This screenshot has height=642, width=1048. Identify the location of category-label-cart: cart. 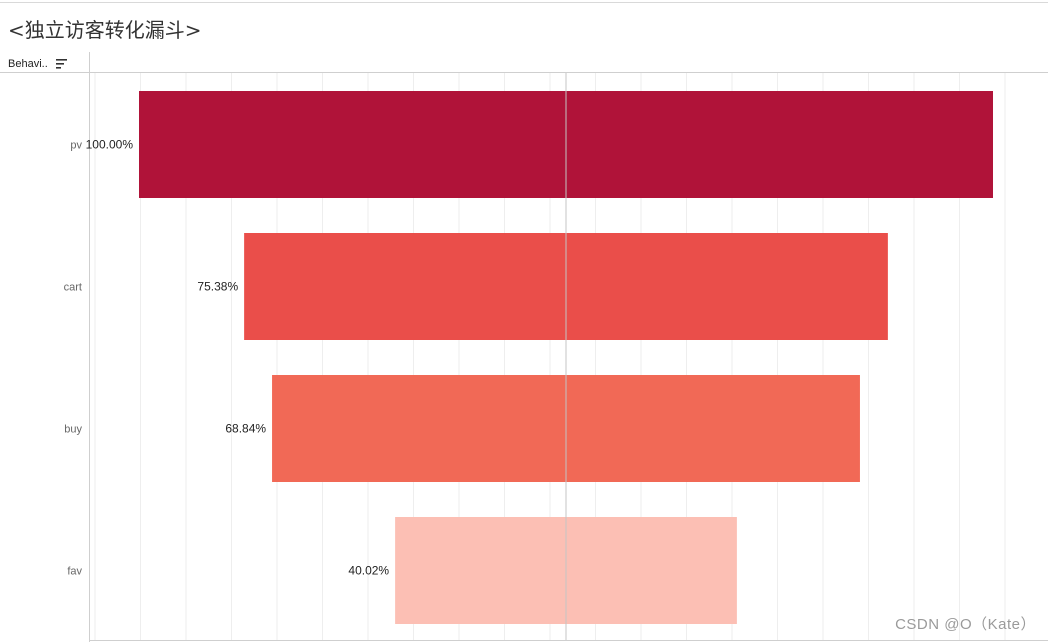
(73, 288).